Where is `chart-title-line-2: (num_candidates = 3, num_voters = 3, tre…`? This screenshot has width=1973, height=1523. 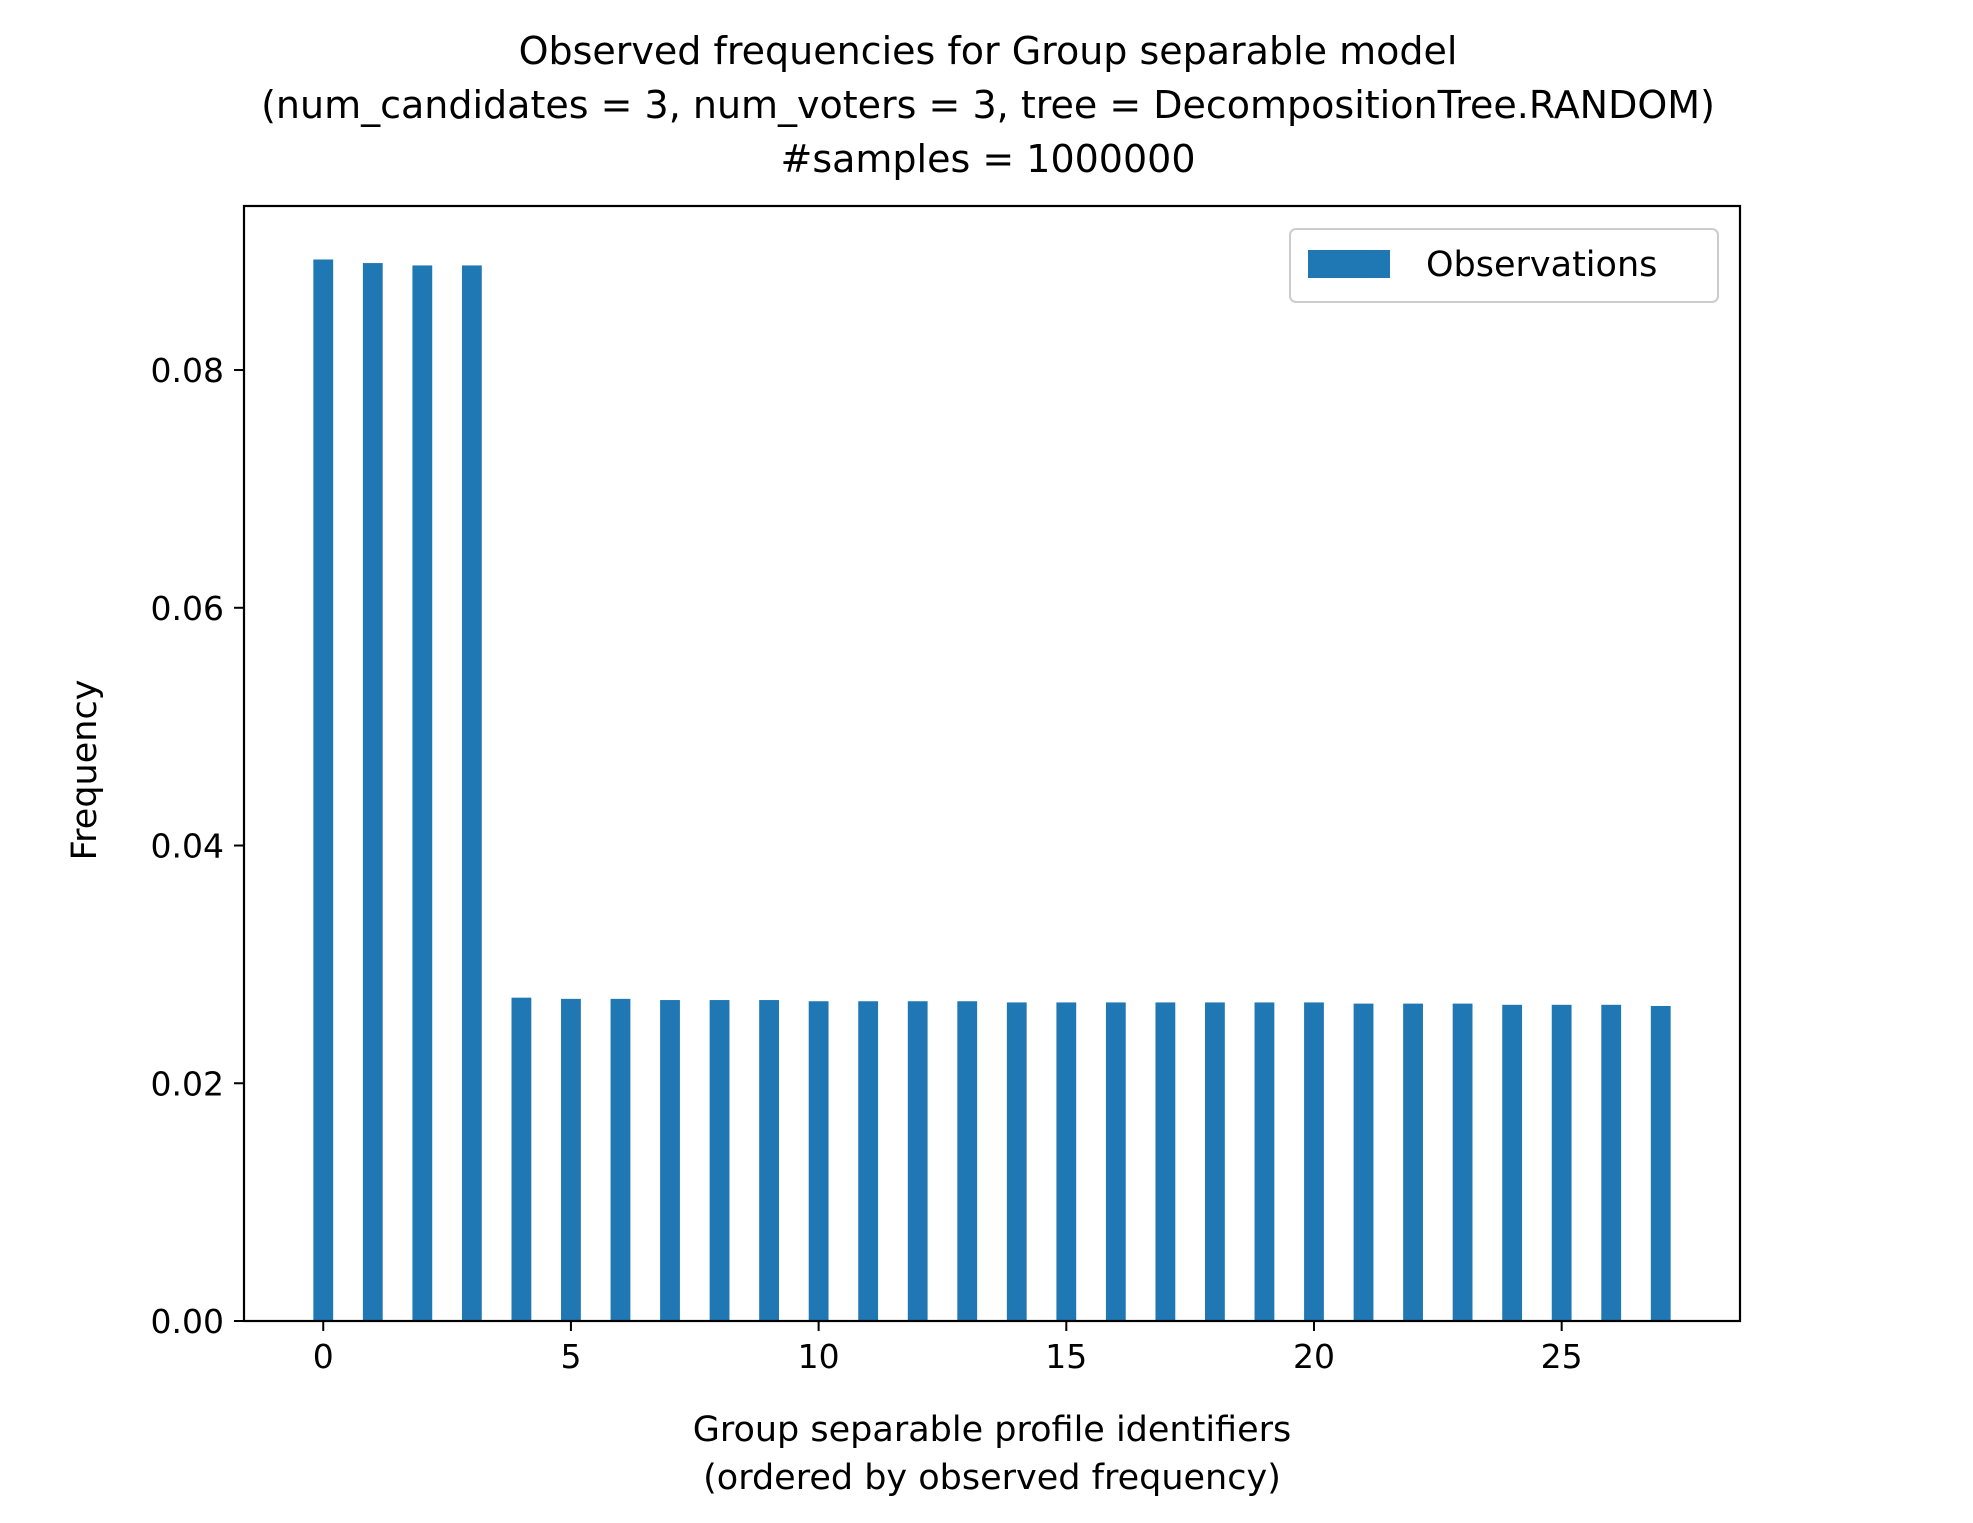 chart-title-line-2: (num_candidates = 3, num_voters = 3, tre… is located at coordinates (988, 105).